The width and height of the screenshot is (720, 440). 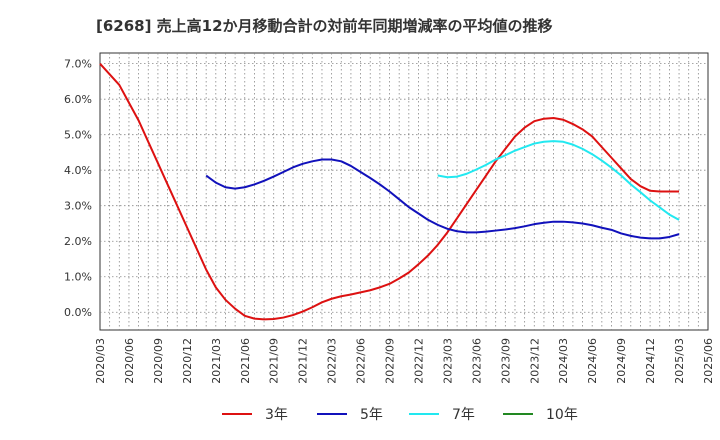 I want to click on x-tick-label: 2024/12, so click(x=650, y=361).